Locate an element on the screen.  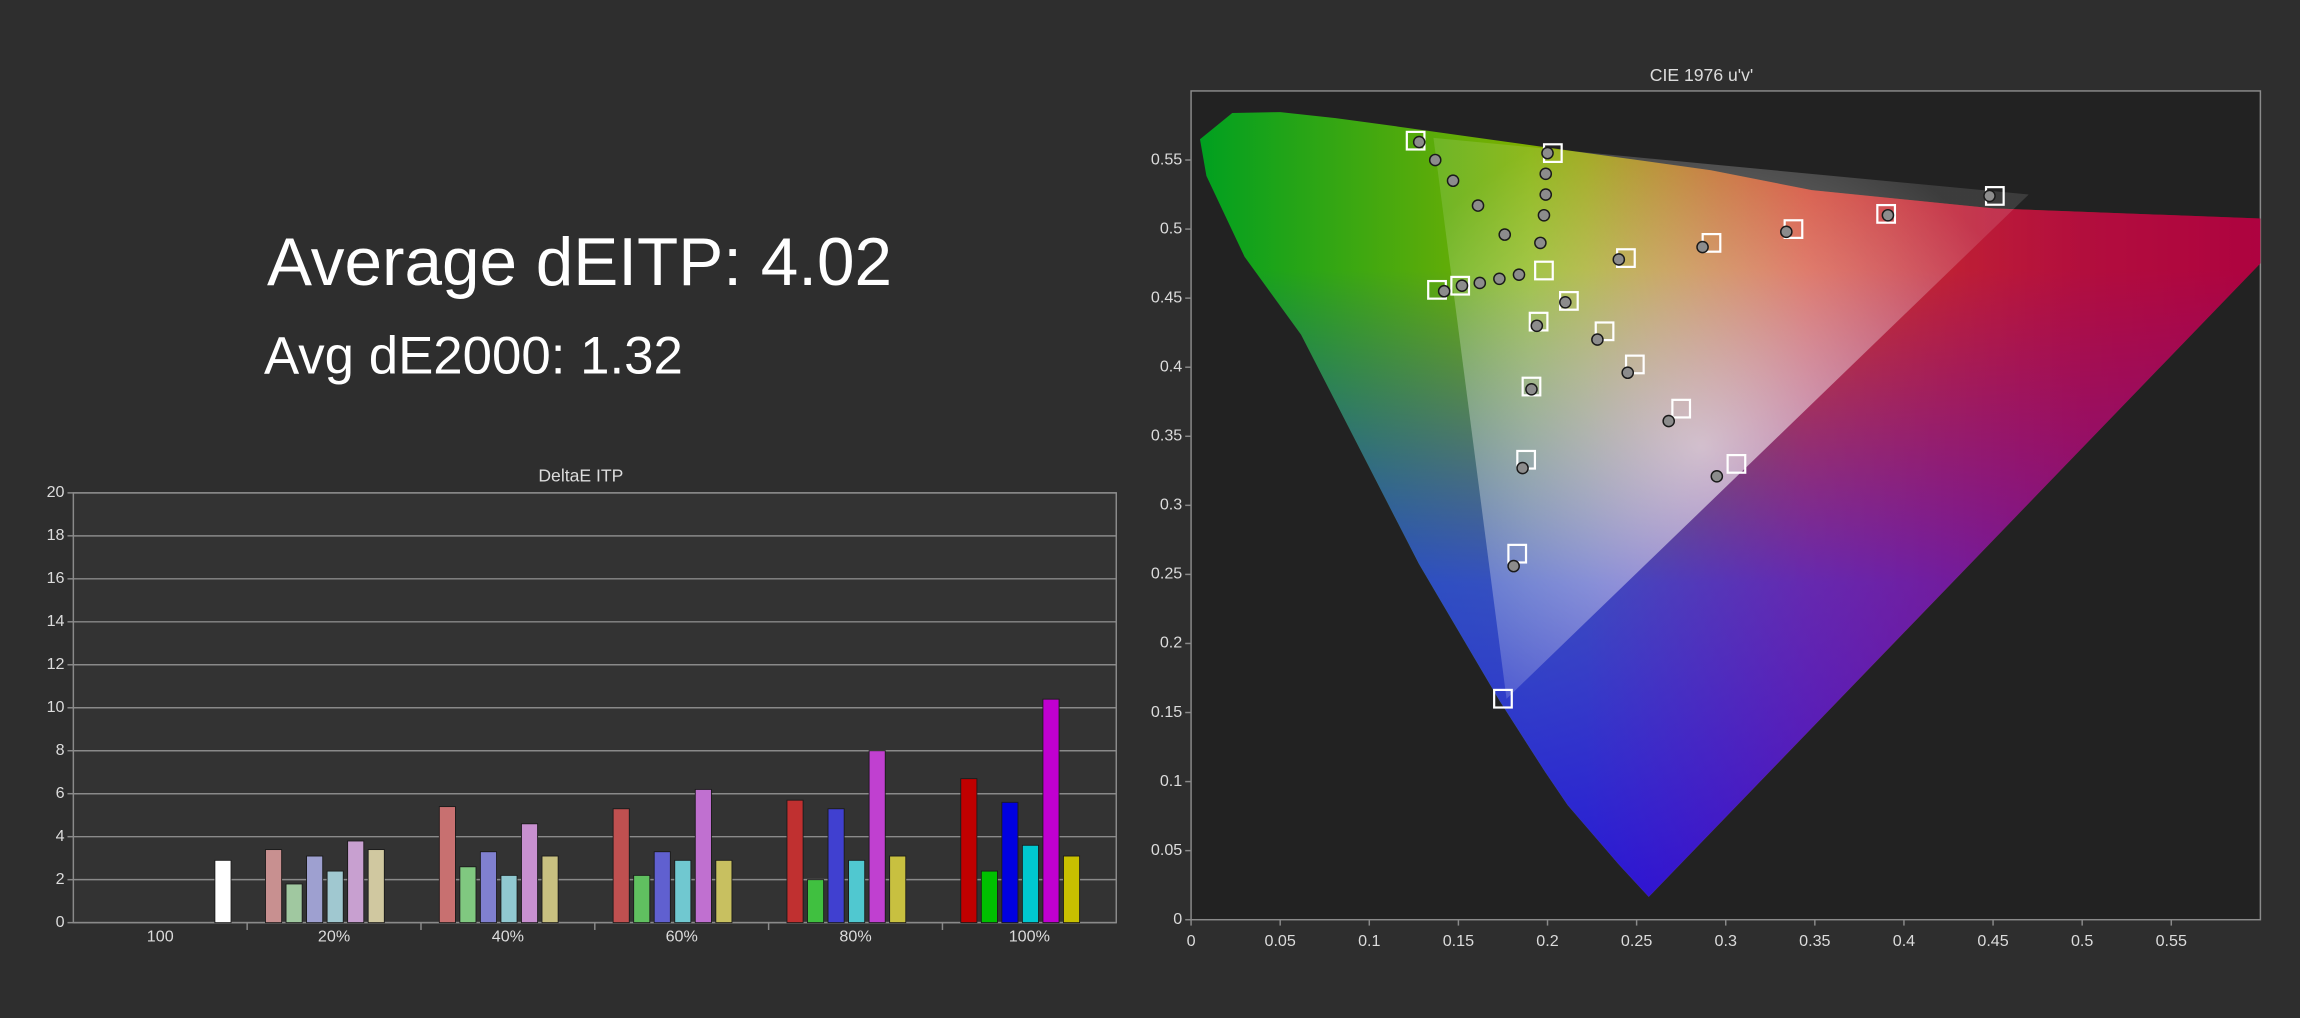
scatter-chart-title: CIE 1976 u'v' is located at coordinates (1702, 75).